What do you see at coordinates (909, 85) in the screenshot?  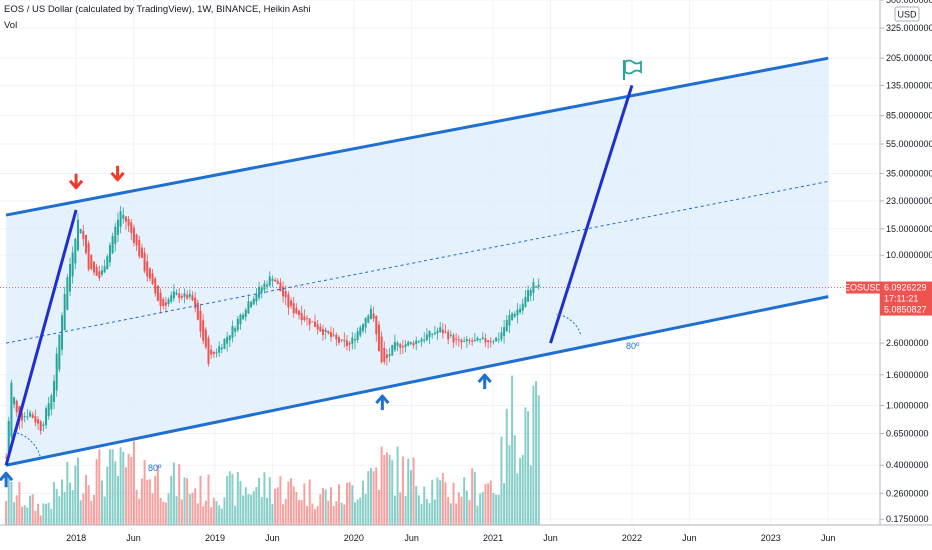 I see `price-tick-label: 135.0000000` at bounding box center [909, 85].